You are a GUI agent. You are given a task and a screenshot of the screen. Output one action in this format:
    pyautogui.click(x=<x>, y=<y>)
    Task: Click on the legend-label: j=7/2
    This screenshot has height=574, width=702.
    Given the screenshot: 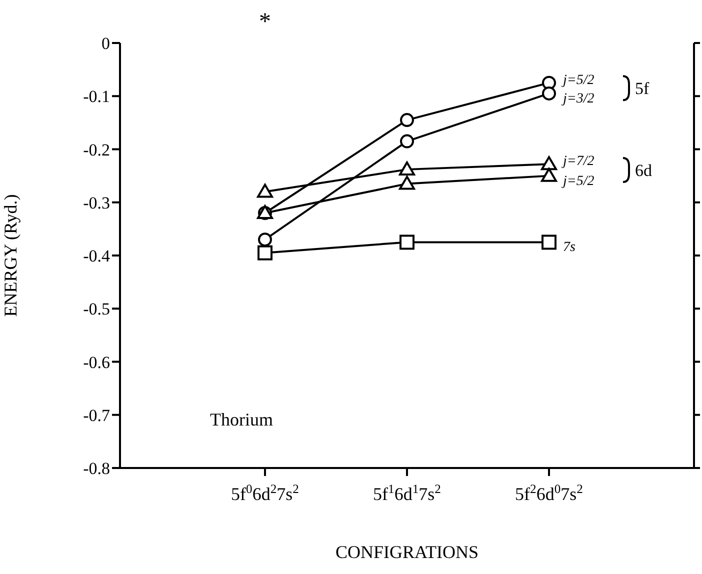 What is the action you would take?
    pyautogui.click(x=577, y=162)
    